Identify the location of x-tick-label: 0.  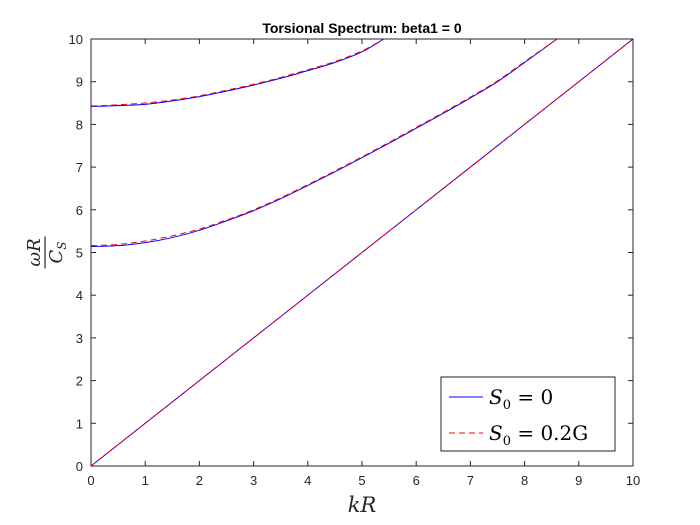
(90, 480).